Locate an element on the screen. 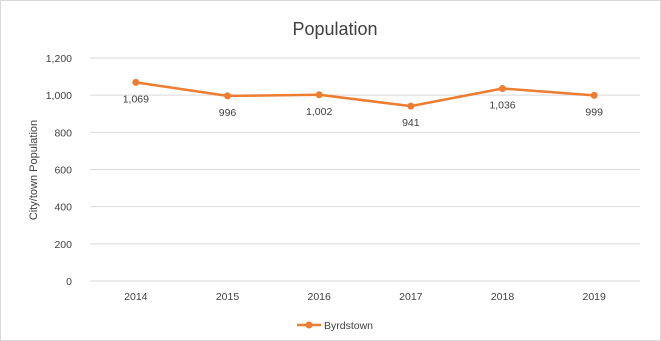  data-labels: 1,069 996 1,002 941 1,036 999 is located at coordinates (363, 111).